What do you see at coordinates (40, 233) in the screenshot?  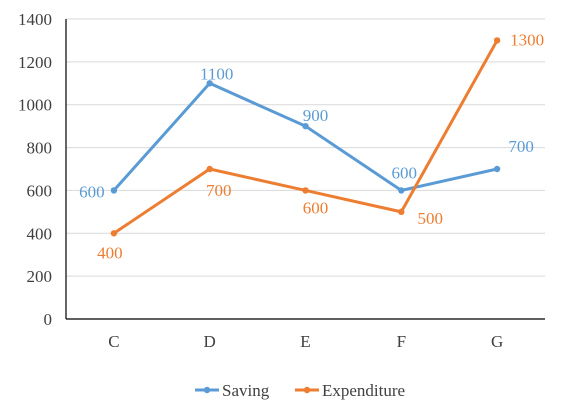 I see `y-tick-label: 400` at bounding box center [40, 233].